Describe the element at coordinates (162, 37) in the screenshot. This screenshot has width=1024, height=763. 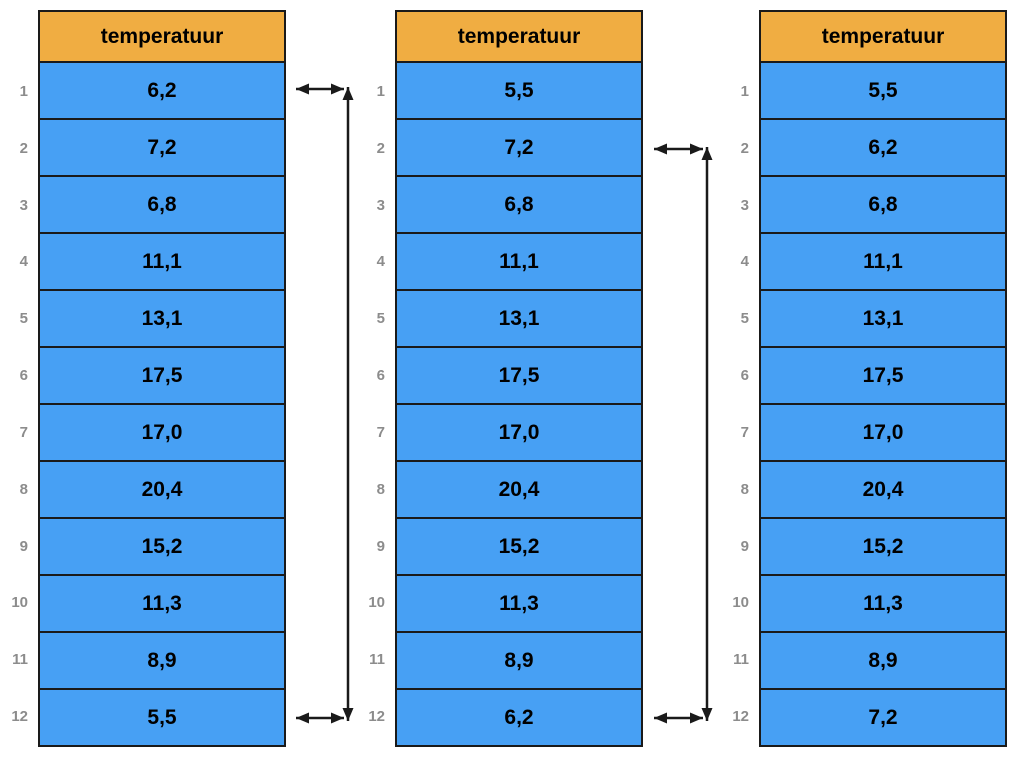
I see `table-1-header: temperatuur` at that location.